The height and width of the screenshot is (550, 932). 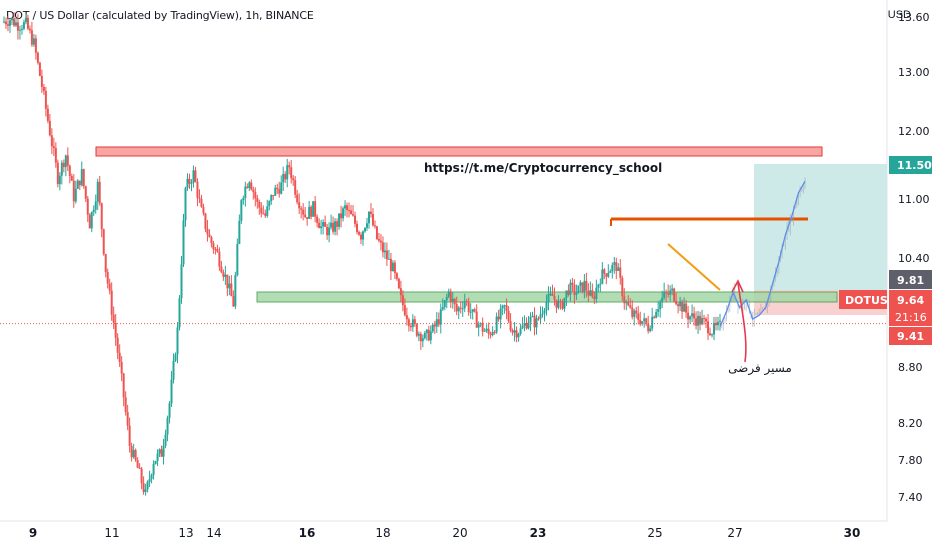 I want to click on time-tick-label: 16, so click(x=307, y=533).